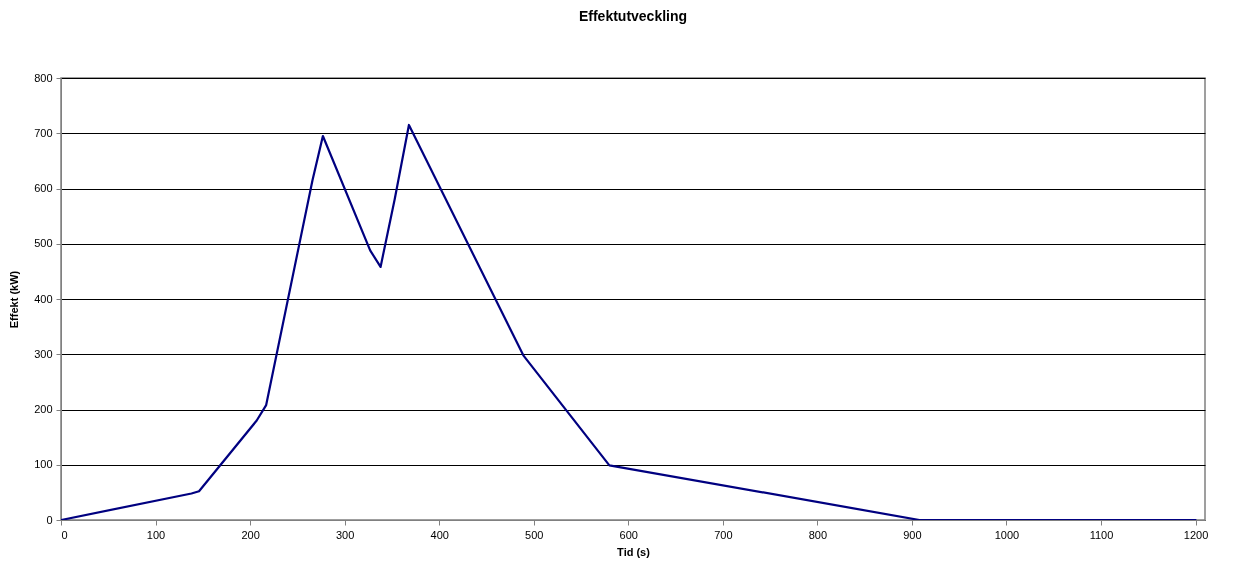 The height and width of the screenshot is (582, 1236). Describe the element at coordinates (628, 534) in the screenshot. I see `x-tick-label: 600` at that location.